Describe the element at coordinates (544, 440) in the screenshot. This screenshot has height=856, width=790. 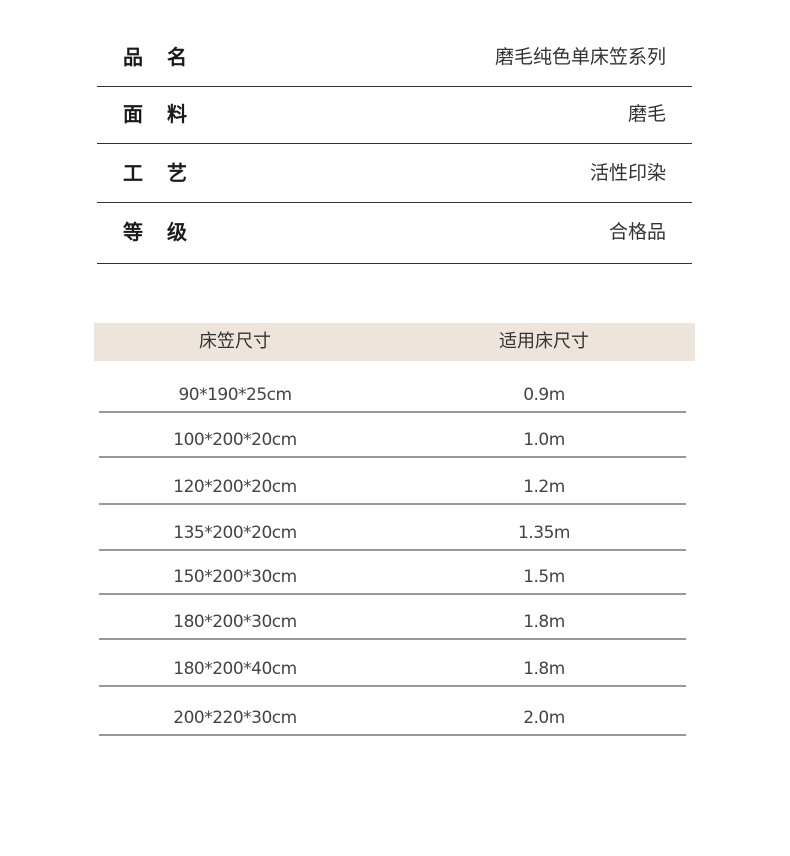
I see `bed-size-cell: 1.0m` at that location.